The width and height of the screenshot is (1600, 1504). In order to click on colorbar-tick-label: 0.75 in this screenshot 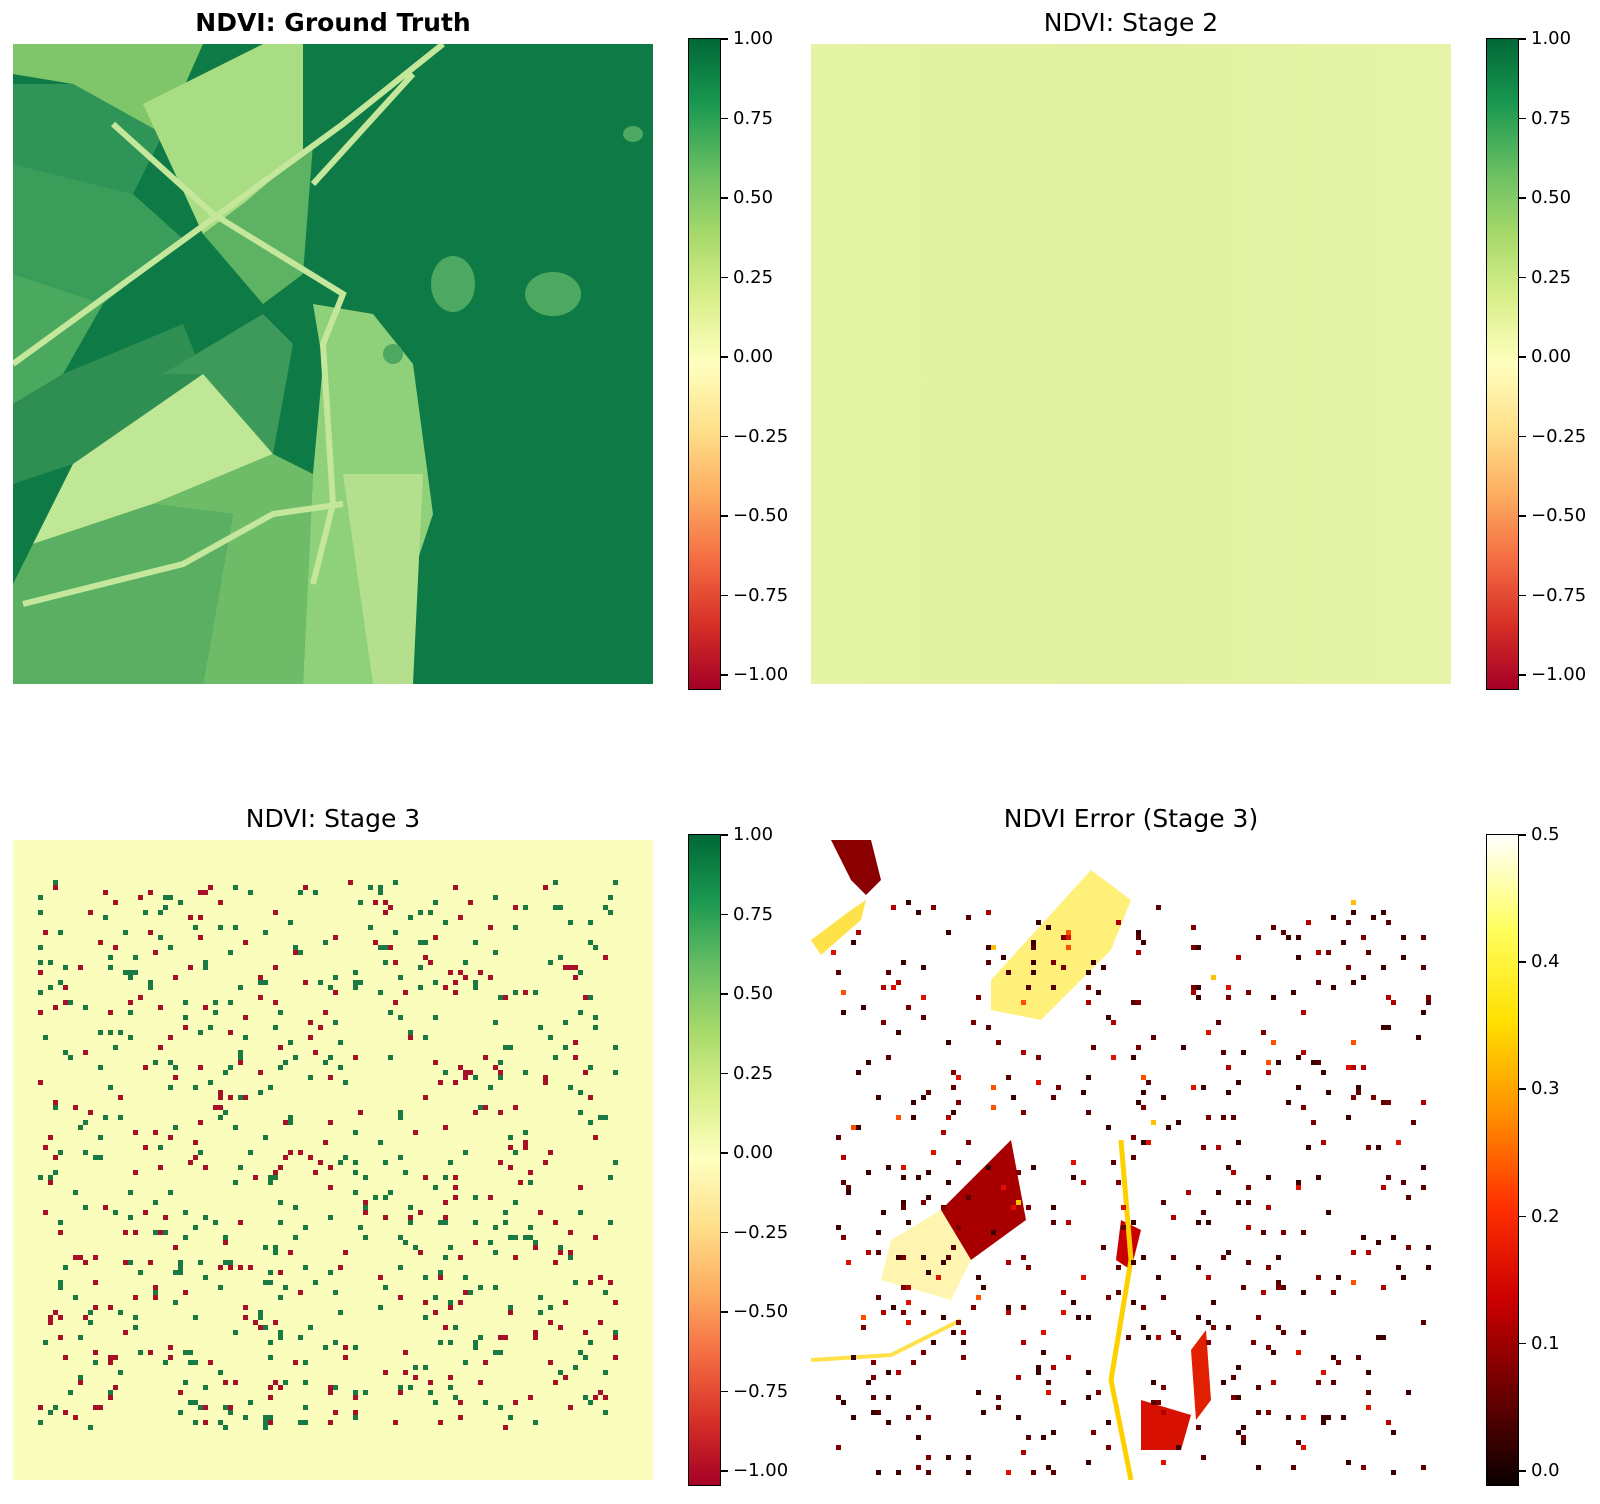, I will do `click(1551, 118)`.